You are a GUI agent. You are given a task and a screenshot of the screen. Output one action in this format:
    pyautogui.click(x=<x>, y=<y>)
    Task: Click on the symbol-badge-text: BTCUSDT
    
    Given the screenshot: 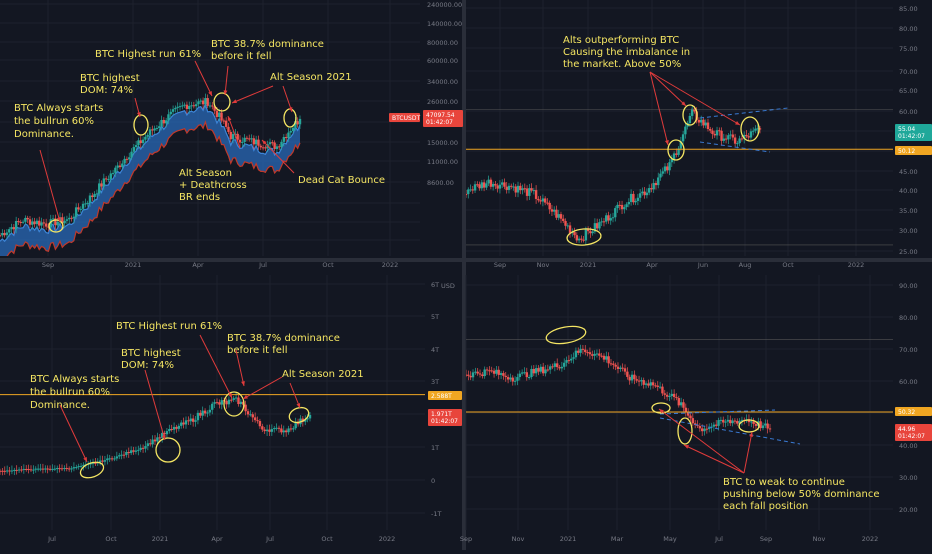 What is the action you would take?
    pyautogui.click(x=406, y=118)
    